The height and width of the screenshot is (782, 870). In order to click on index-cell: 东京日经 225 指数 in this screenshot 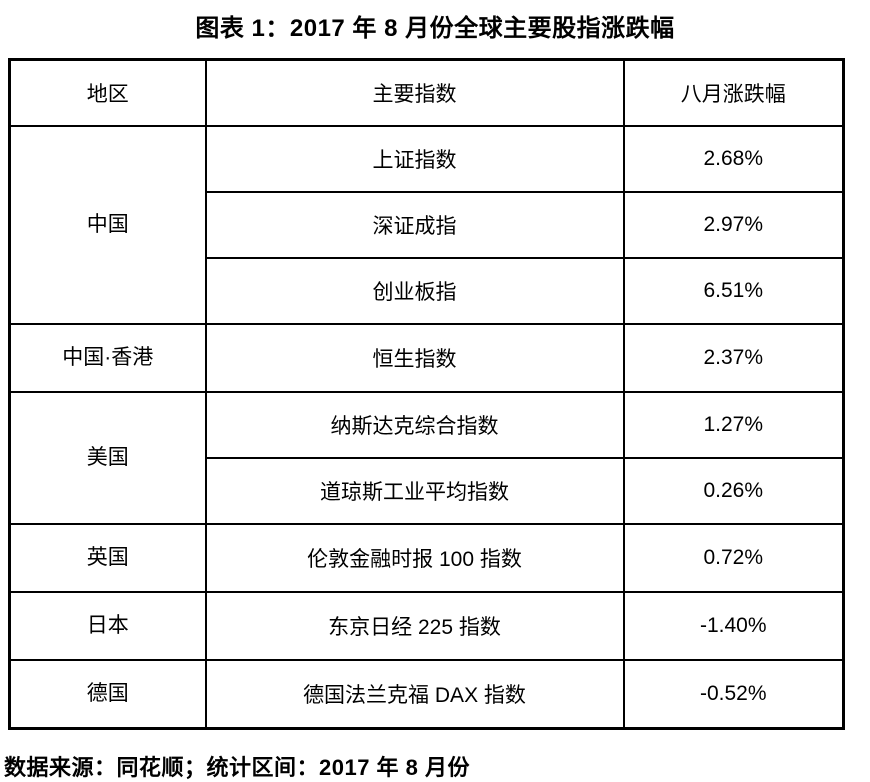, I will do `click(414, 625)`.